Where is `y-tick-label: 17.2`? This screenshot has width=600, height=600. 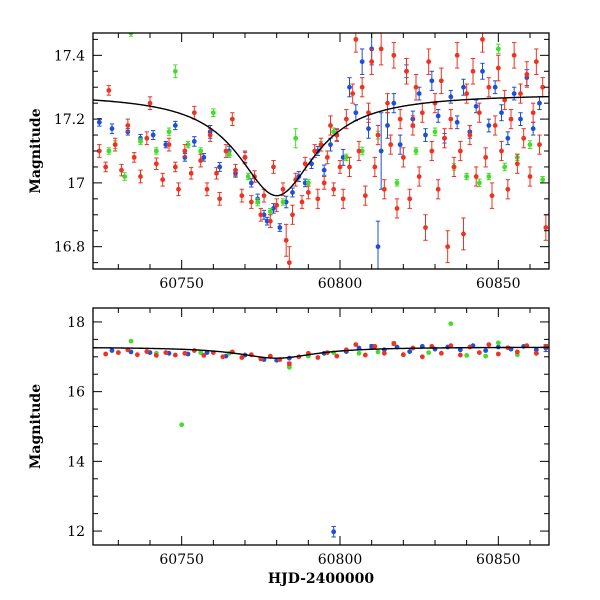 y-tick-label: 17.2 is located at coordinates (69, 120).